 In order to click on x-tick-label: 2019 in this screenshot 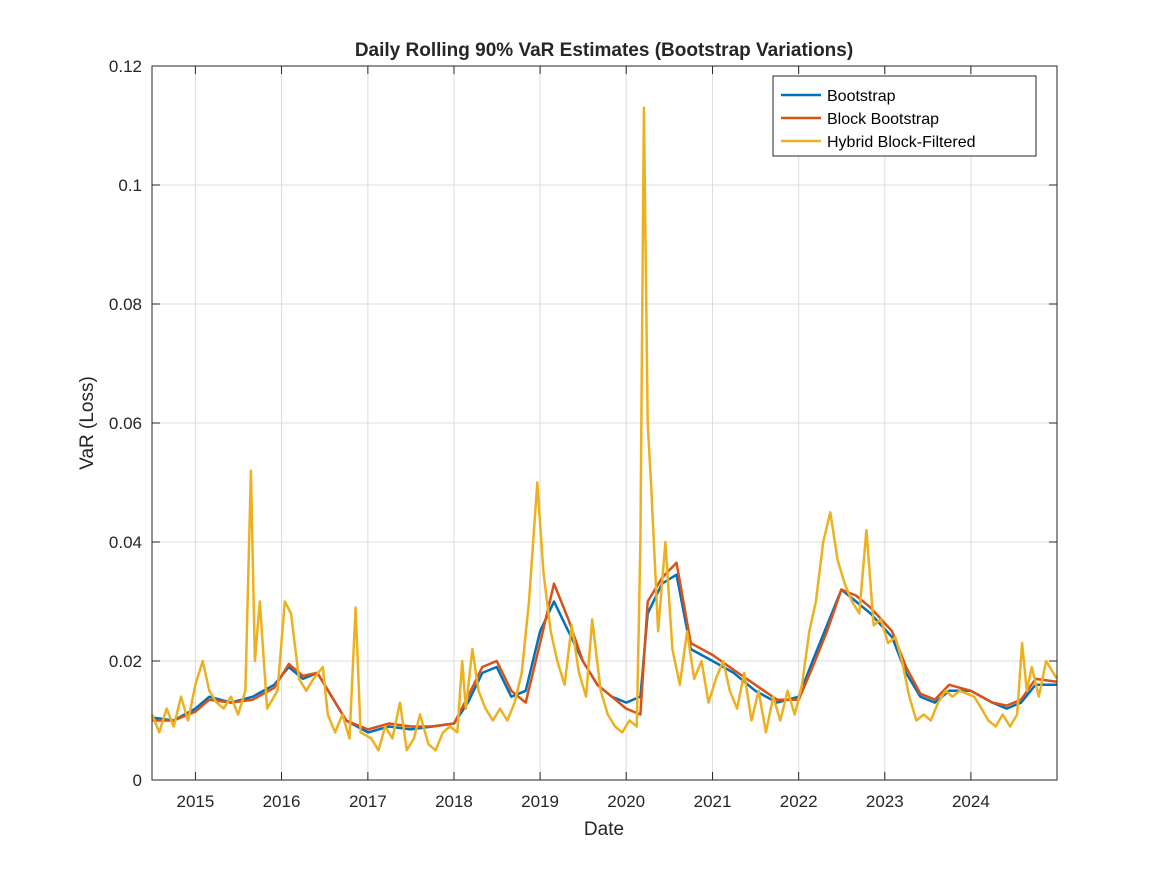, I will do `click(540, 801)`.